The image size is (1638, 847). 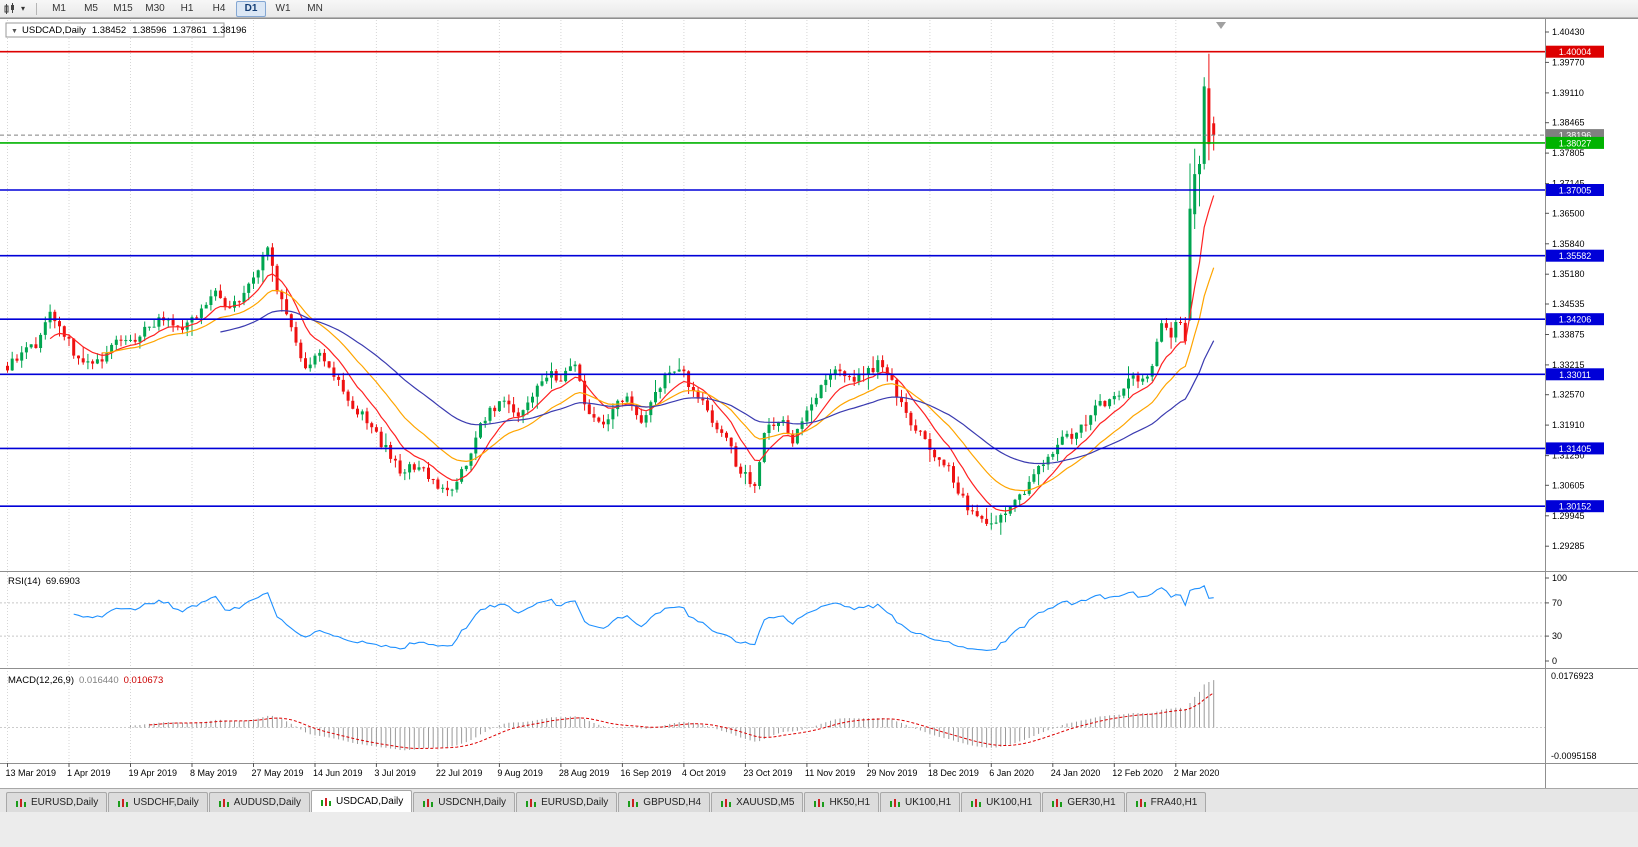 What do you see at coordinates (259, 802) in the screenshot?
I see `chart-tab-audusd-daily: AUDUSD,Daily` at bounding box center [259, 802].